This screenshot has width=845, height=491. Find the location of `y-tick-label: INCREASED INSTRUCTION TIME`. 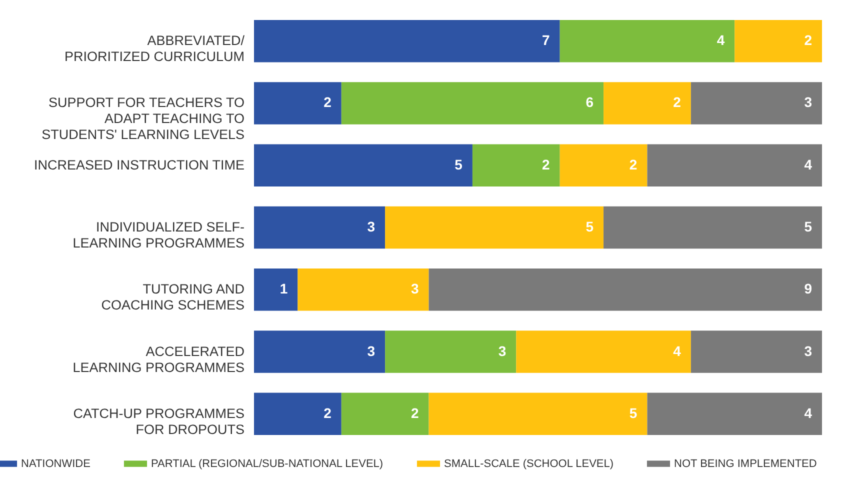

y-tick-label: INCREASED INSTRUCTION TIME is located at coordinates (139, 164).